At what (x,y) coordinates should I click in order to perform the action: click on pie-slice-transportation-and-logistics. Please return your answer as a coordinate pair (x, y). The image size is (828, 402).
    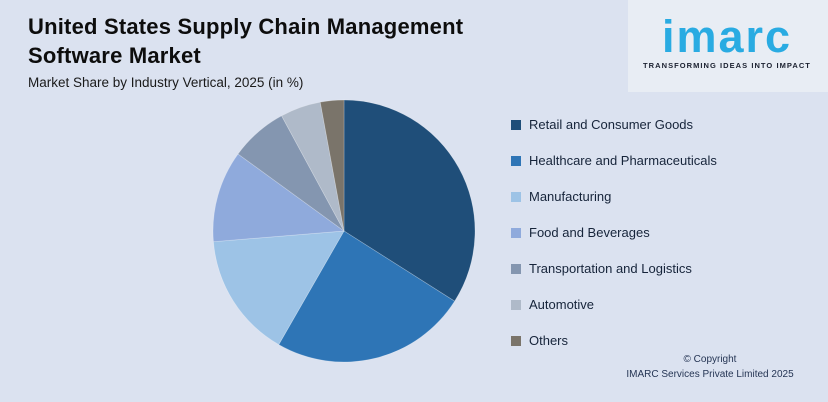
    Looking at the image, I should click on (291, 173).